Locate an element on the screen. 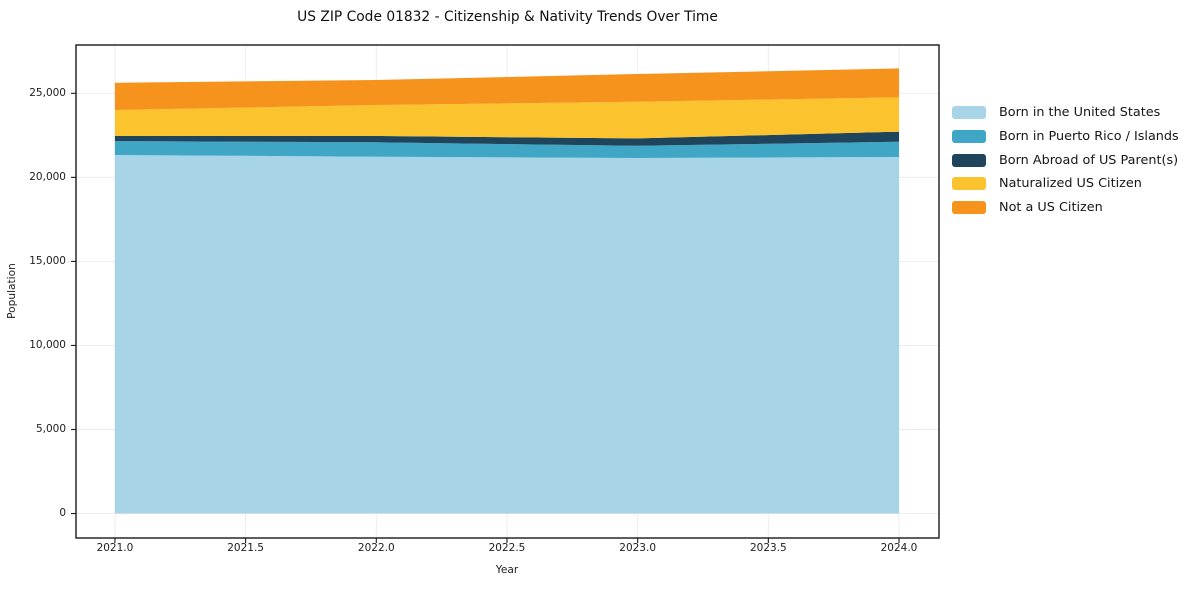 This screenshot has width=1189, height=590. y-tick-label: 5,000 is located at coordinates (50, 428).